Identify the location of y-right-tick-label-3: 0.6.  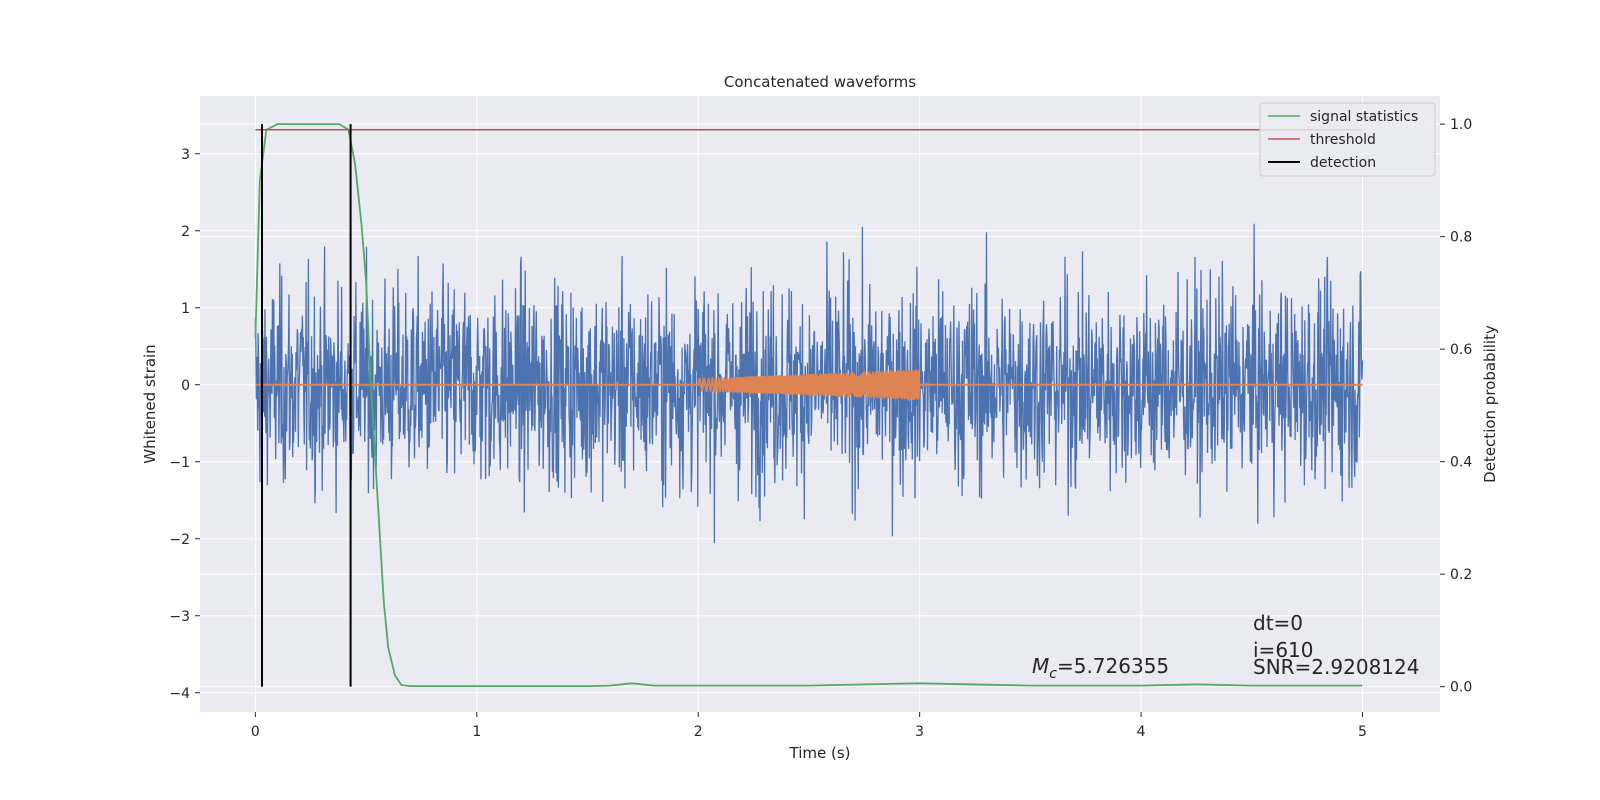
(1461, 350).